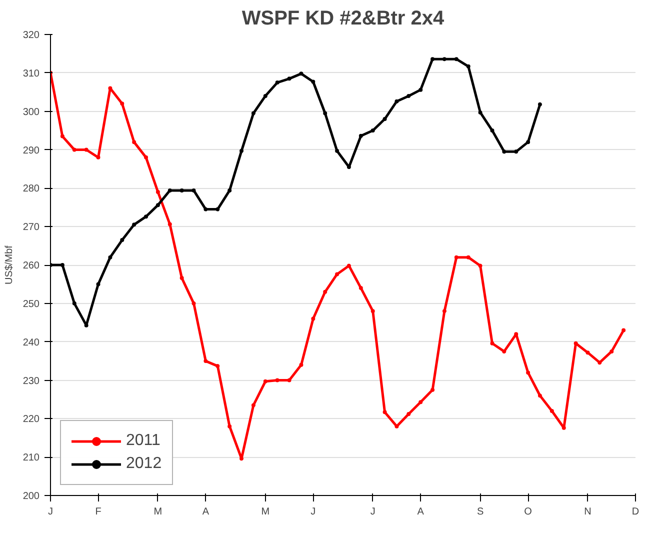 The image size is (652, 538). I want to click on y-tick-label: 300, so click(31, 112).